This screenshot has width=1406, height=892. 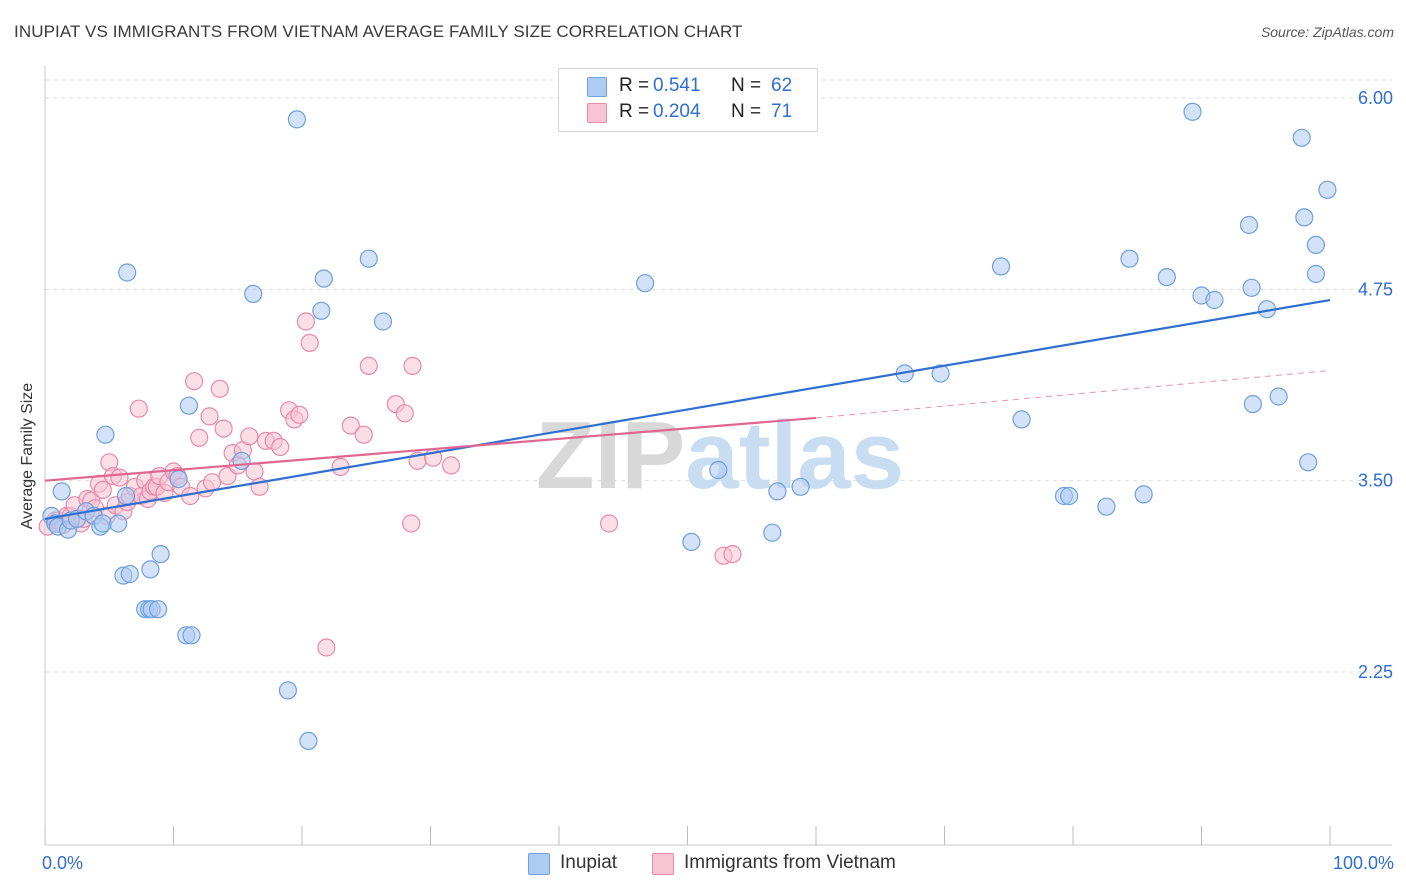 I want to click on source-label: Source: ZipAtlas.com, so click(x=1327, y=32).